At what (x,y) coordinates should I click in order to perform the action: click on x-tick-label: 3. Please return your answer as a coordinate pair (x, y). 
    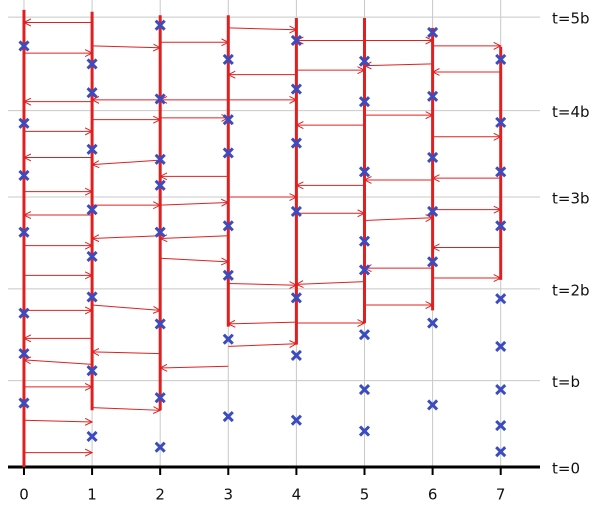
    Looking at the image, I should click on (229, 495).